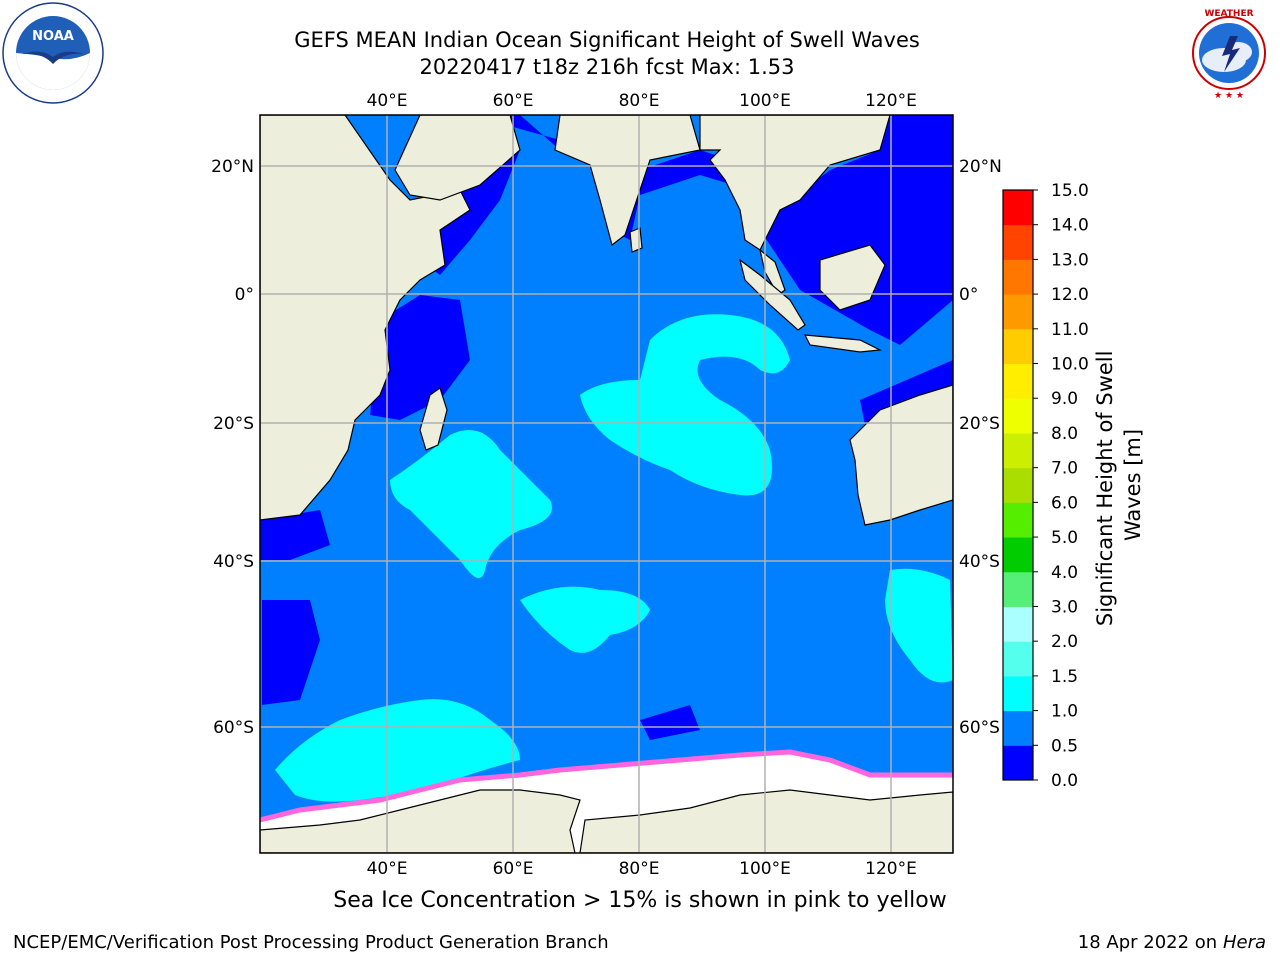  What do you see at coordinates (1105, 489) in the screenshot?
I see `colorbar-label: Significant Height of Swell` at bounding box center [1105, 489].